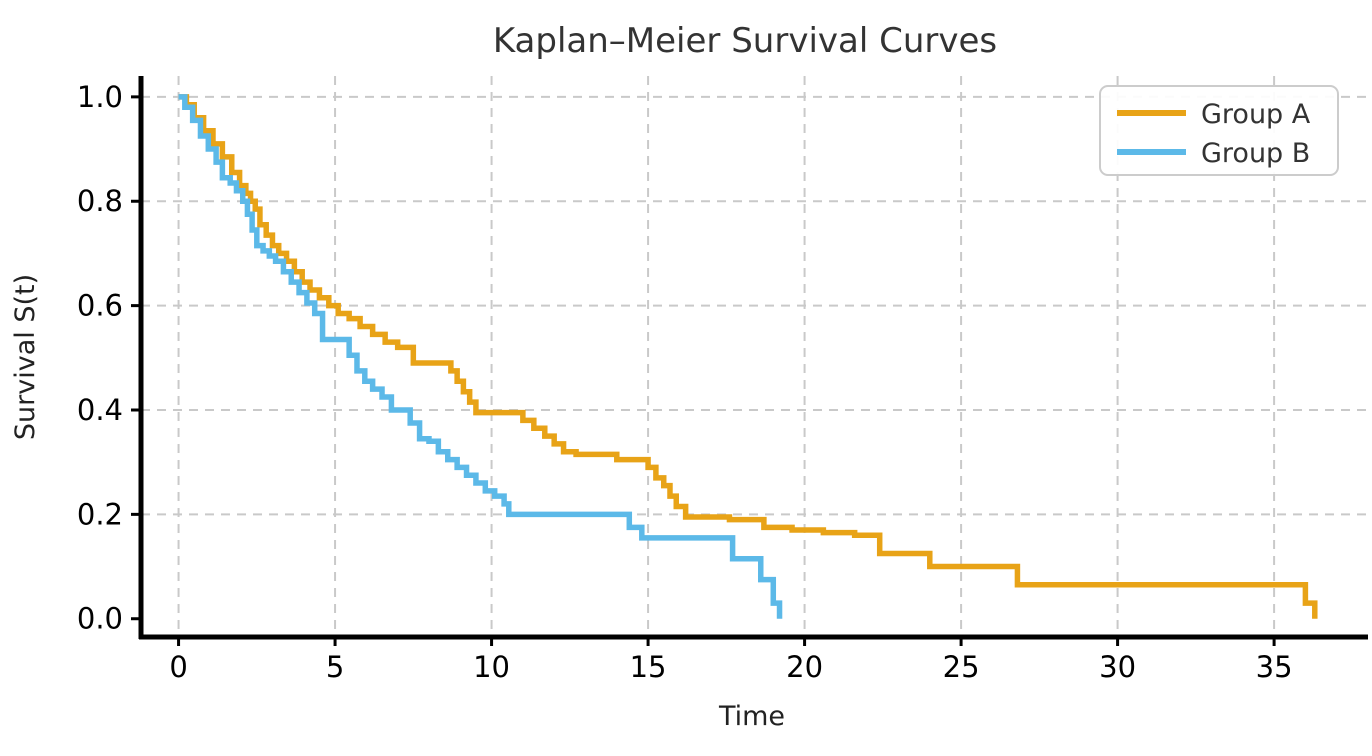 The height and width of the screenshot is (756, 1372). Describe the element at coordinates (100, 306) in the screenshot. I see `y-tick-label-3: 0.6` at that location.